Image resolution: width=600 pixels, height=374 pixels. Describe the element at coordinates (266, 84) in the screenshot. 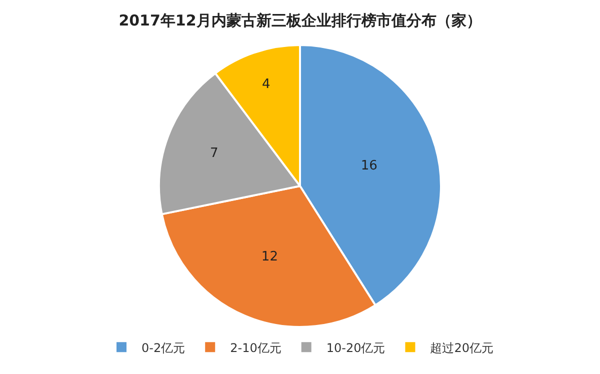

I see `data-label: 4` at that location.